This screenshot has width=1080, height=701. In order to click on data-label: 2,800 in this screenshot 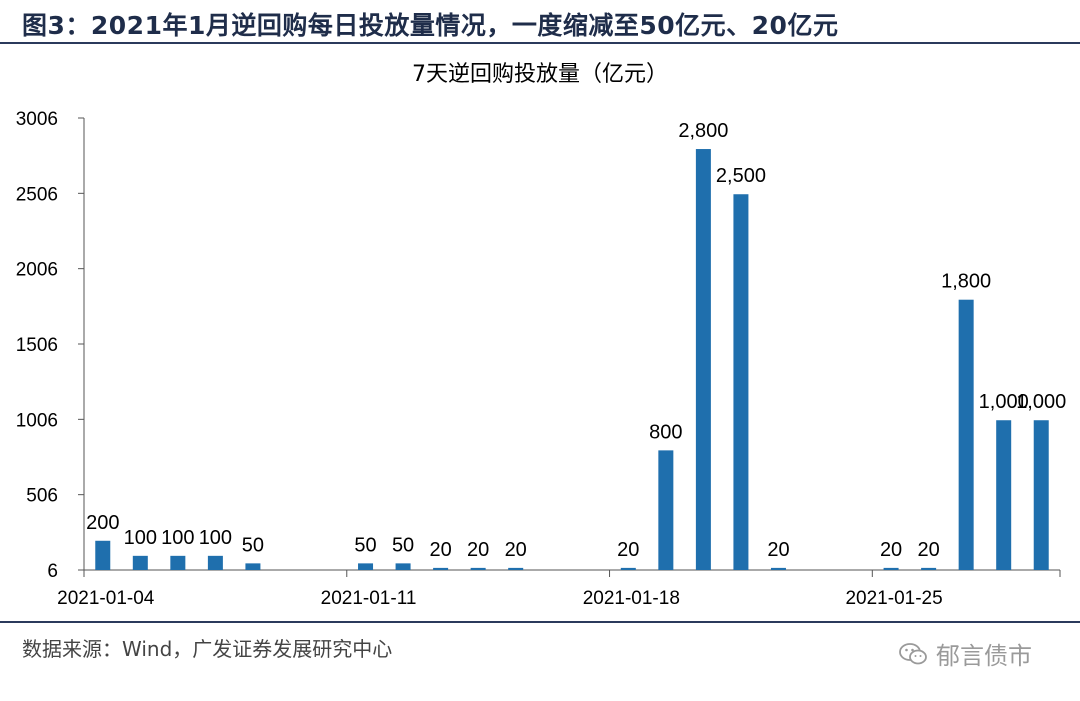, I will do `click(703, 131)`.